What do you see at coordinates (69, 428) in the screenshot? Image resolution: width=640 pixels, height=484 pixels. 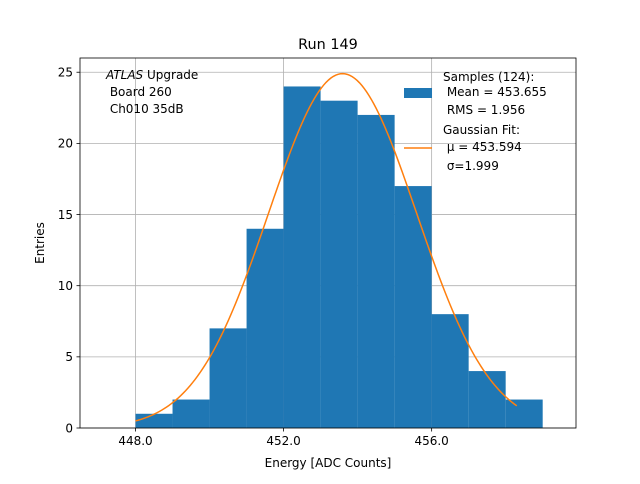 I see `y-tick-label-0: 0` at bounding box center [69, 428].